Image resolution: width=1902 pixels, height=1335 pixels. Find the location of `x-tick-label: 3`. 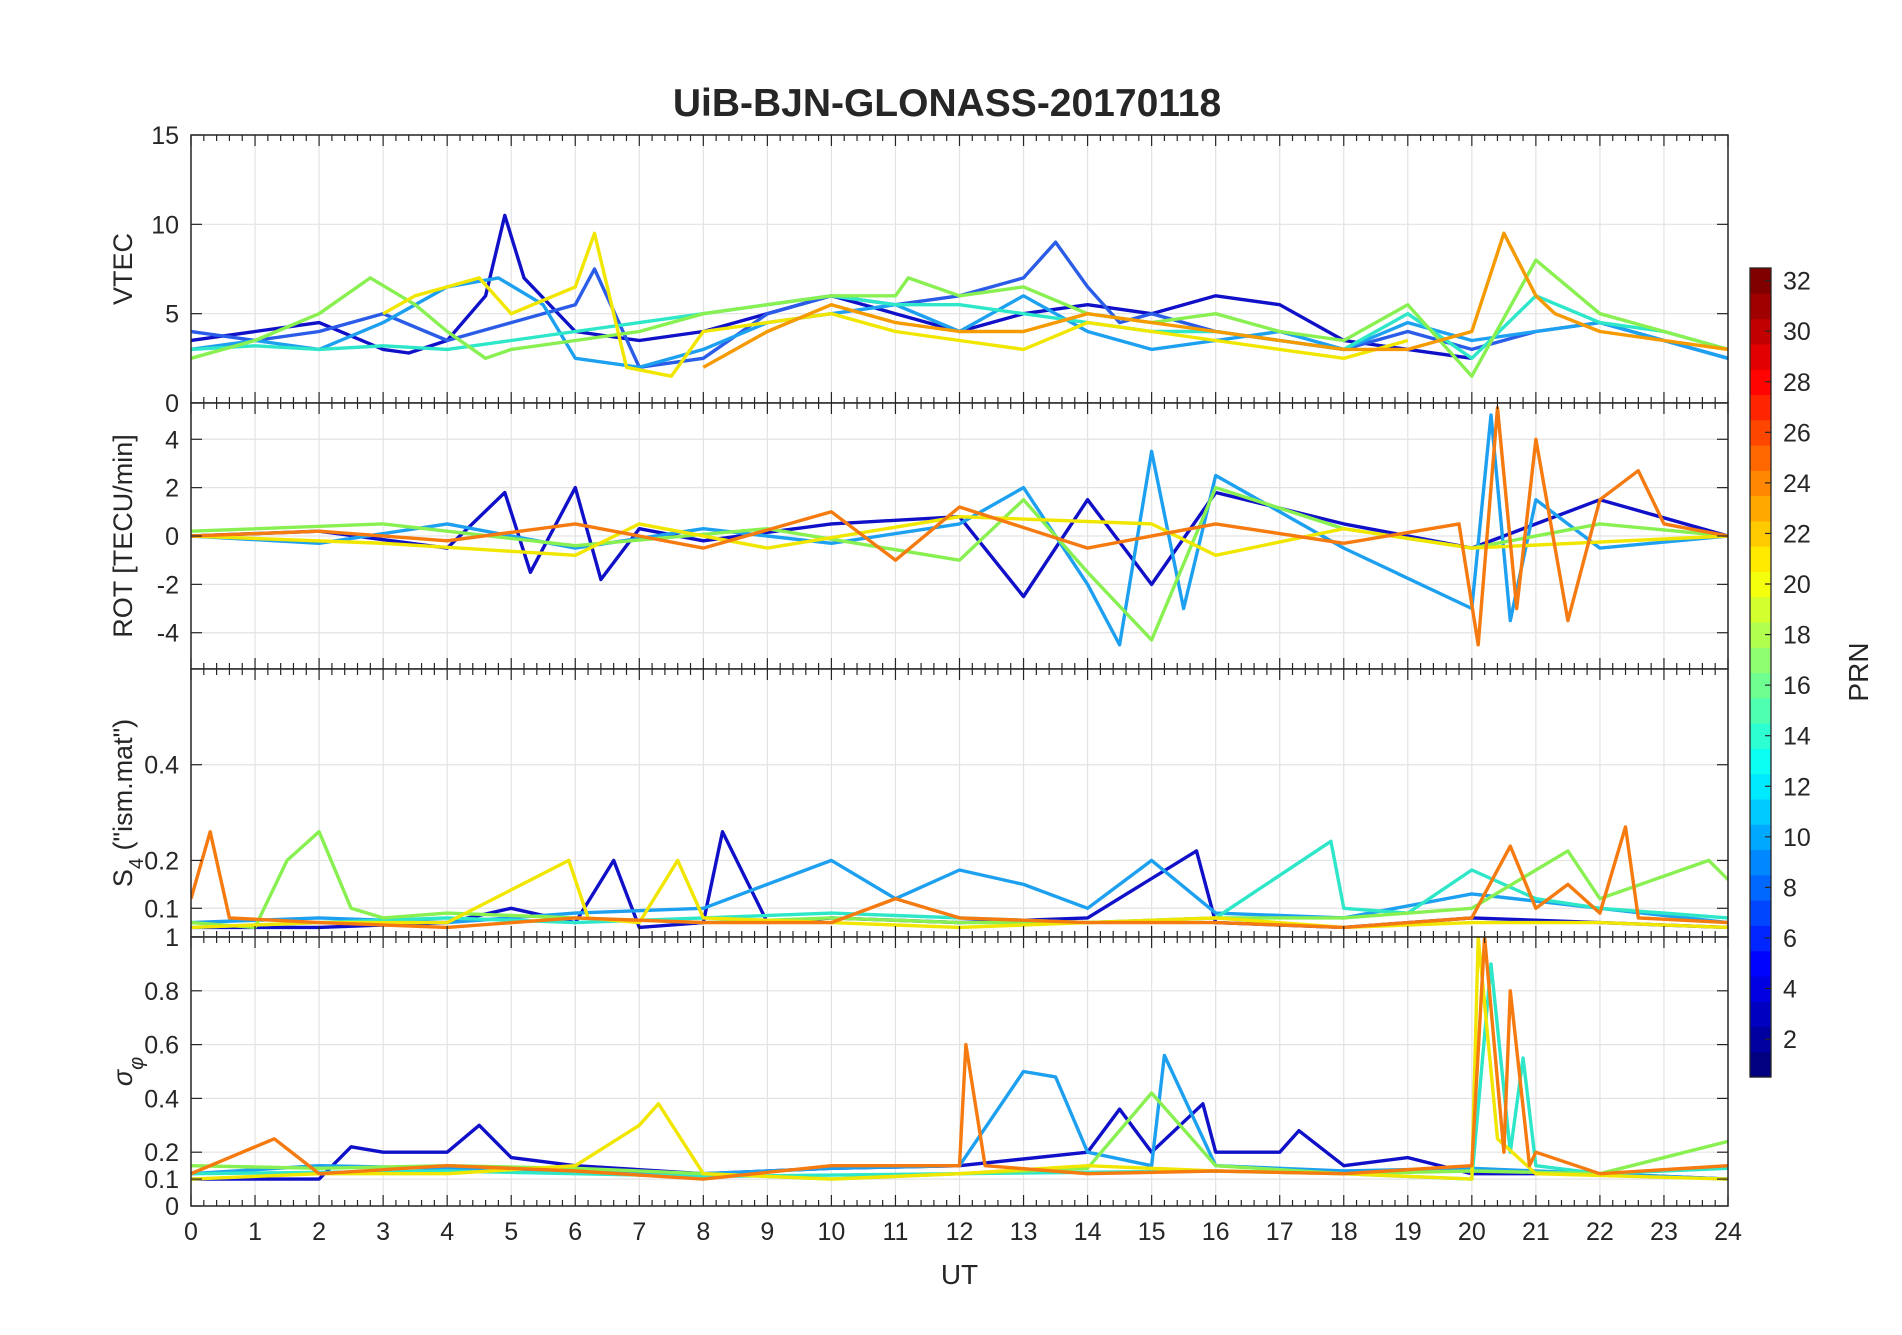

x-tick-label: 3 is located at coordinates (383, 1232).